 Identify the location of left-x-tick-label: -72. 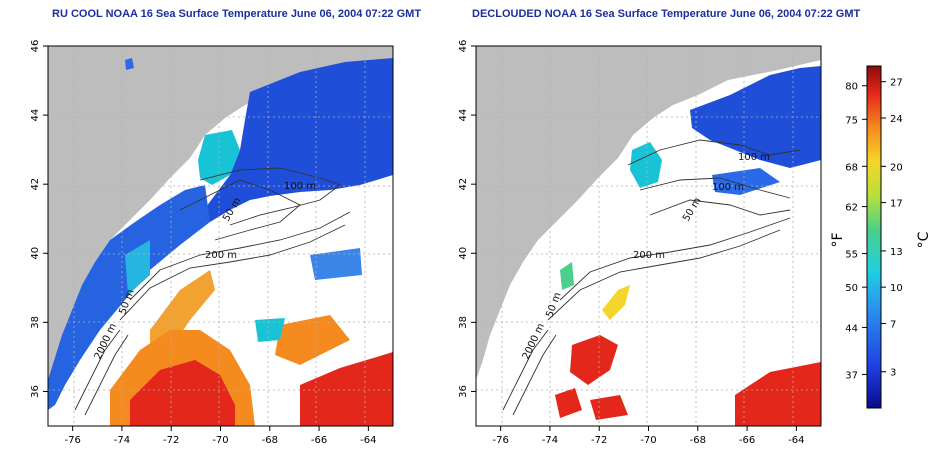
(171, 440).